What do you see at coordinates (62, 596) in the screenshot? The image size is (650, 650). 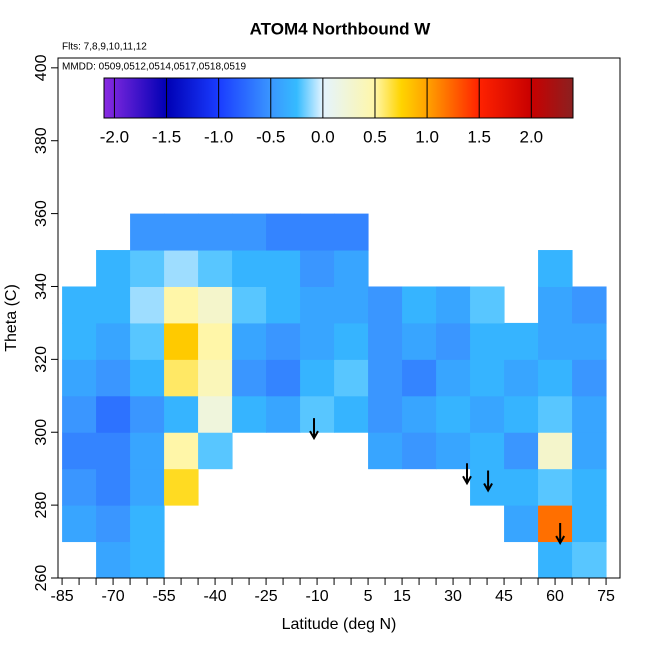 I see `x-tick-label: -85` at bounding box center [62, 596].